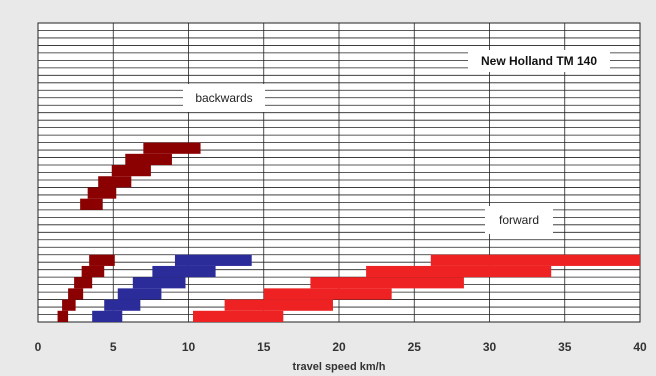 The height and width of the screenshot is (376, 656). I want to click on x-tick-label: 20, so click(339, 347).